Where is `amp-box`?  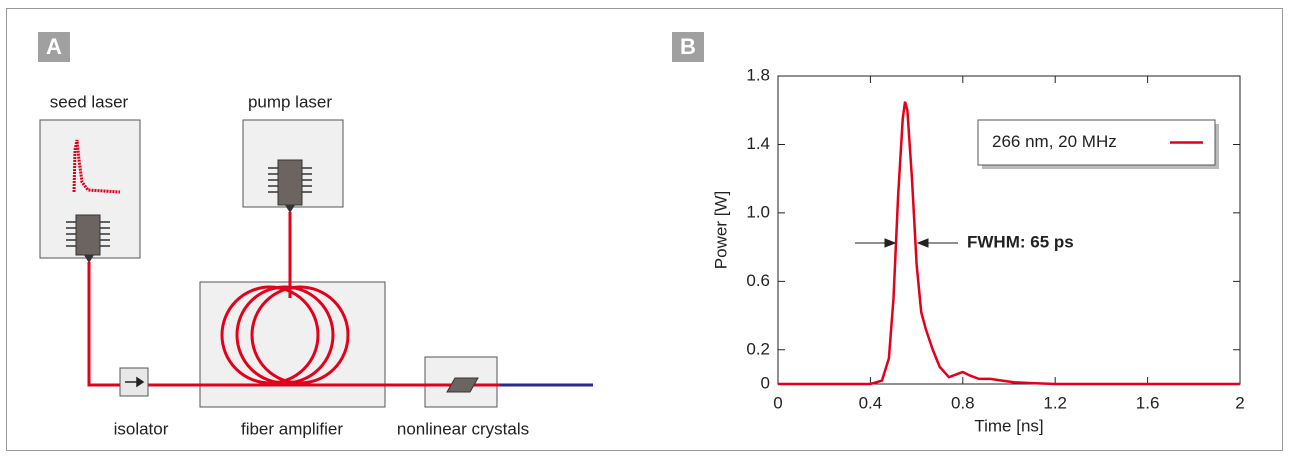
amp-box is located at coordinates (292, 344).